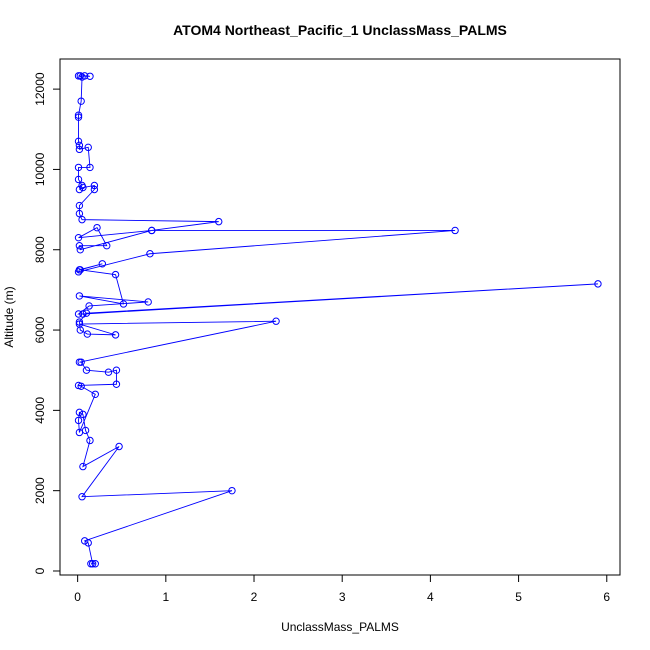 The image size is (650, 650). What do you see at coordinates (430, 597) in the screenshot?
I see `x-tick-label: 4` at bounding box center [430, 597].